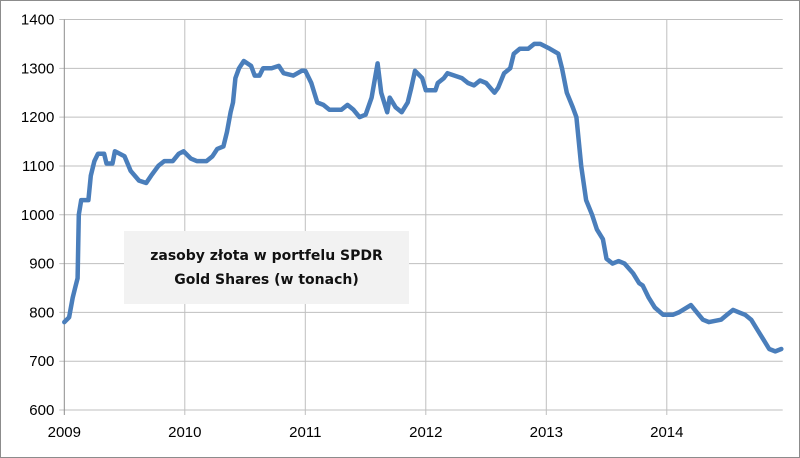 The image size is (800, 458). I want to click on y-tick-label: 800, so click(41, 312).